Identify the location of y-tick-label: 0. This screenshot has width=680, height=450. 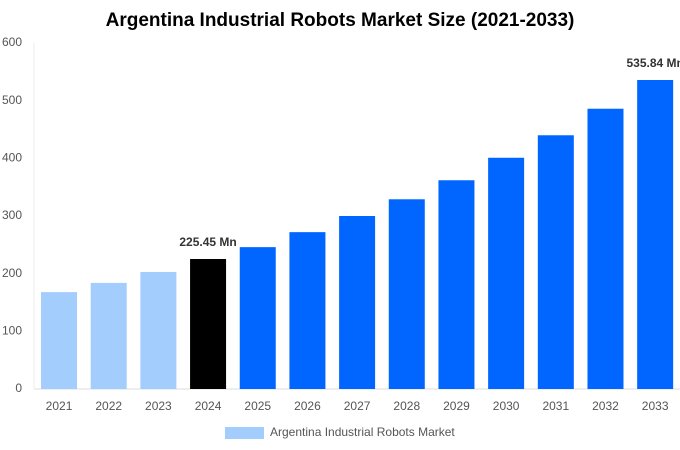
(18, 388).